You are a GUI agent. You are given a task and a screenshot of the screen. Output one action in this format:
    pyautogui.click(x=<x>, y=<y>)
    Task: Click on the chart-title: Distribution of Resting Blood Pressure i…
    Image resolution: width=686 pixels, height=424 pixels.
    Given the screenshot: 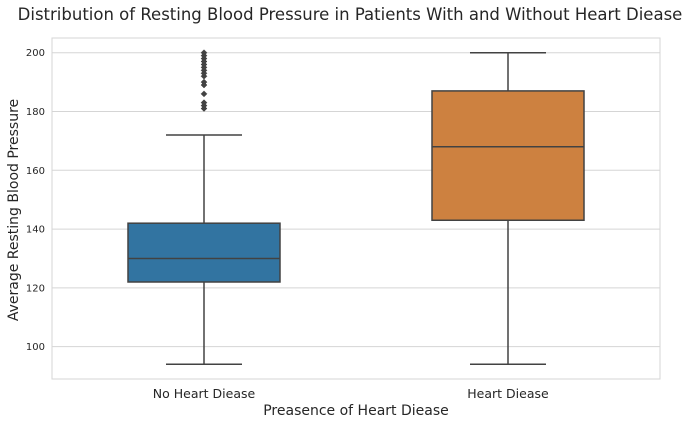 What is the action you would take?
    pyautogui.click(x=350, y=14)
    